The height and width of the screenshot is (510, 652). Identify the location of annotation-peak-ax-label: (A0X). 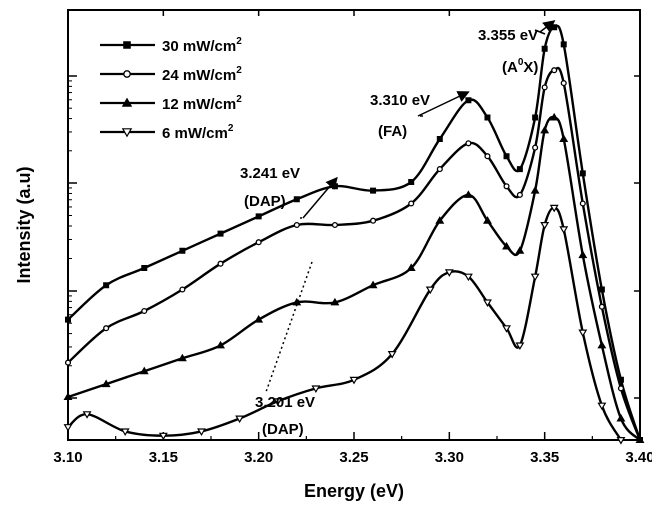
(520, 66).